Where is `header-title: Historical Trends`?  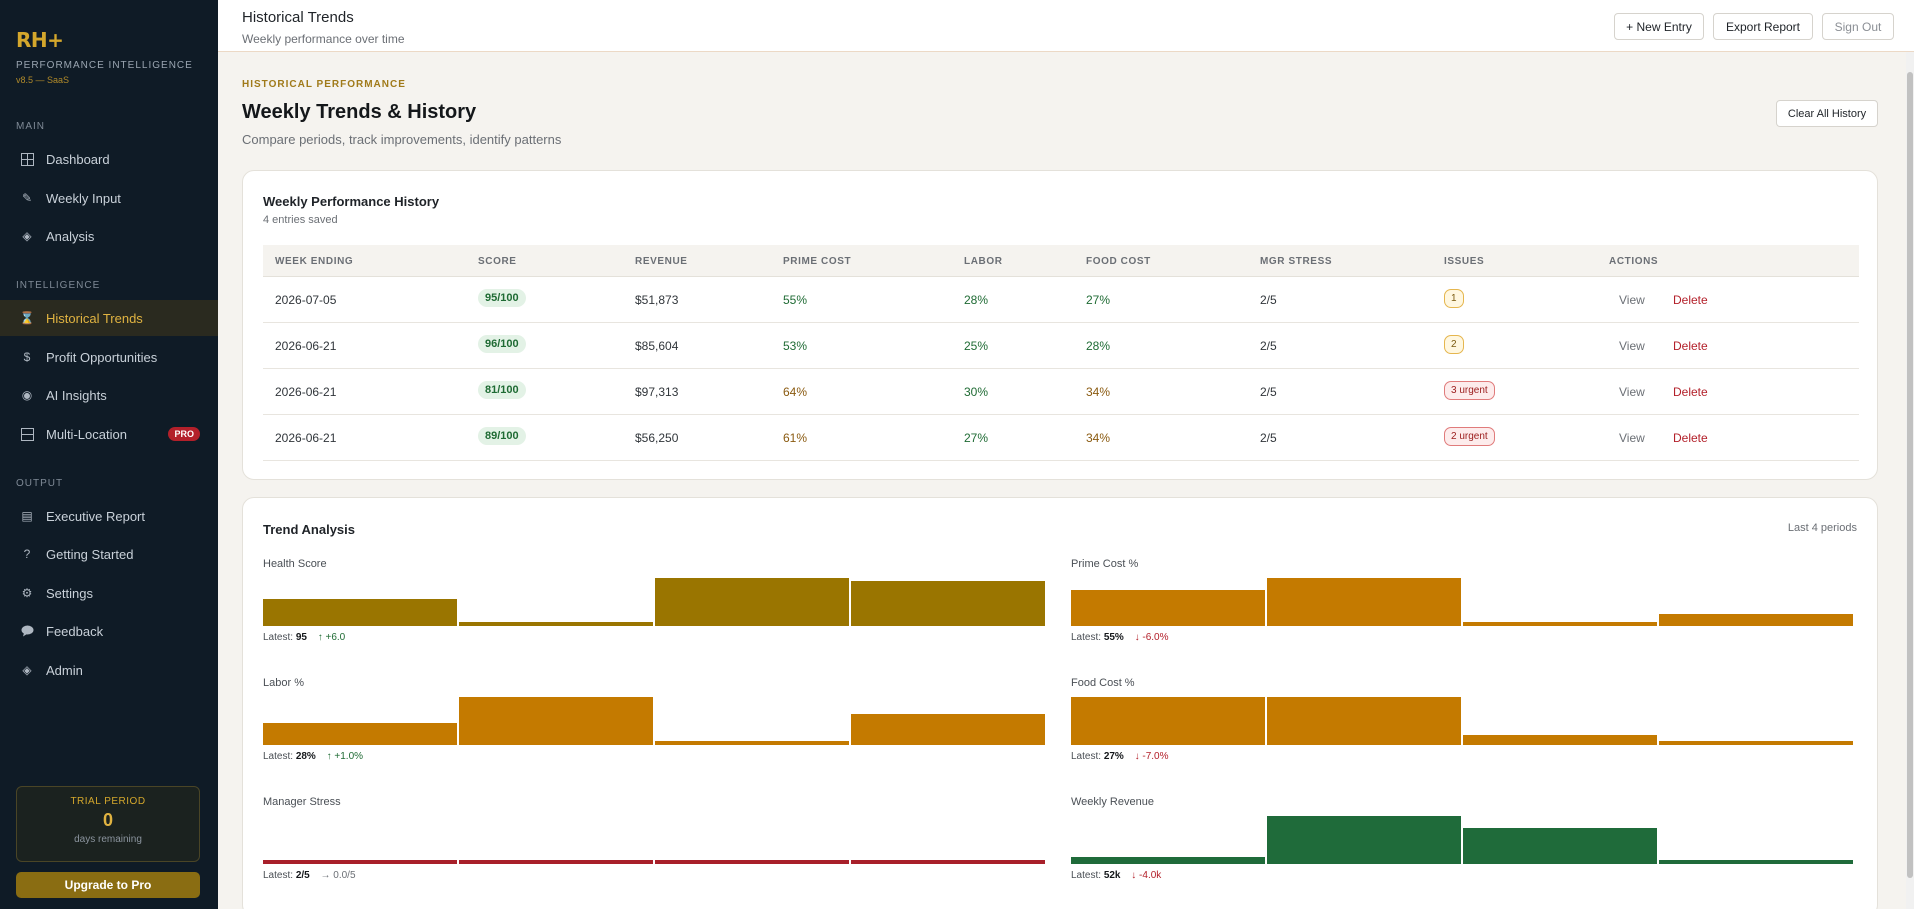
header-title: Historical Trends is located at coordinates (298, 17).